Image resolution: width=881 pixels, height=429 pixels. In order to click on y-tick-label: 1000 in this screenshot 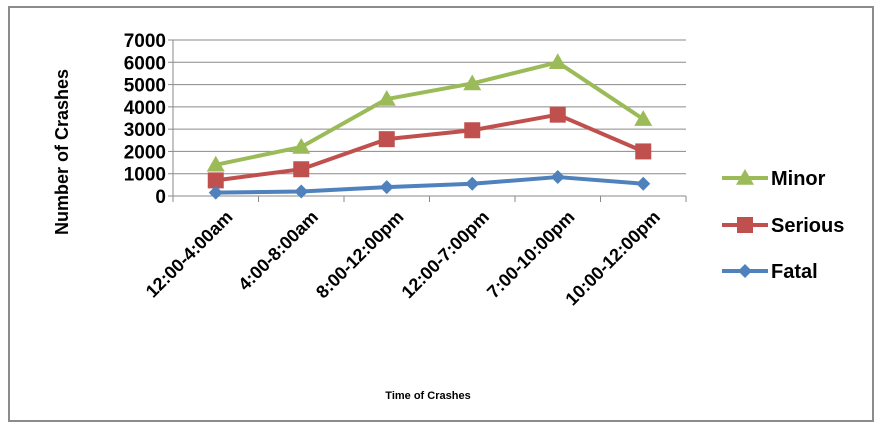, I will do `click(145, 175)`.